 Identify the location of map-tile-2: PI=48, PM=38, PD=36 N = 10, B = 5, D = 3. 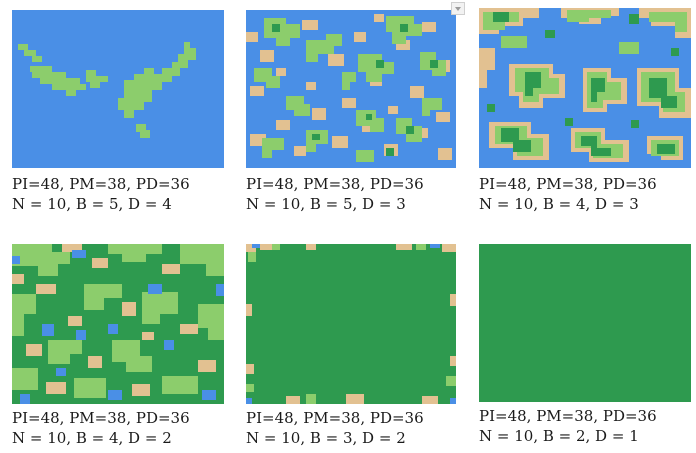
(351, 112).